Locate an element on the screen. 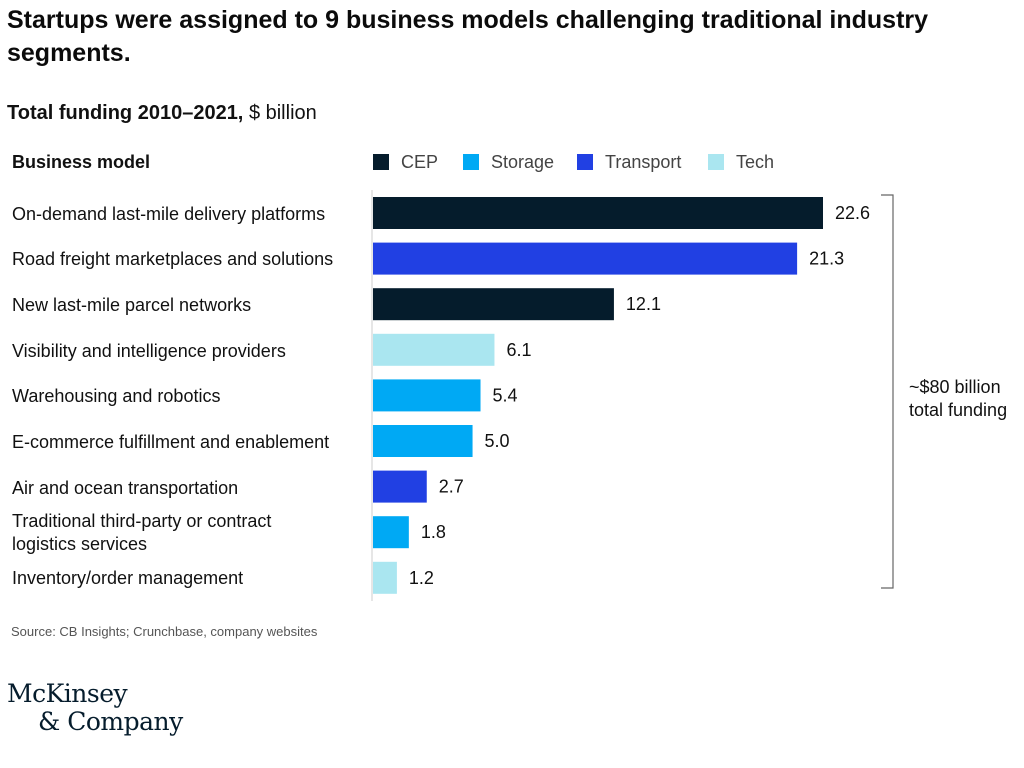 Image resolution: width=1024 pixels, height=768 pixels. annotation-line: total funding is located at coordinates (958, 410).